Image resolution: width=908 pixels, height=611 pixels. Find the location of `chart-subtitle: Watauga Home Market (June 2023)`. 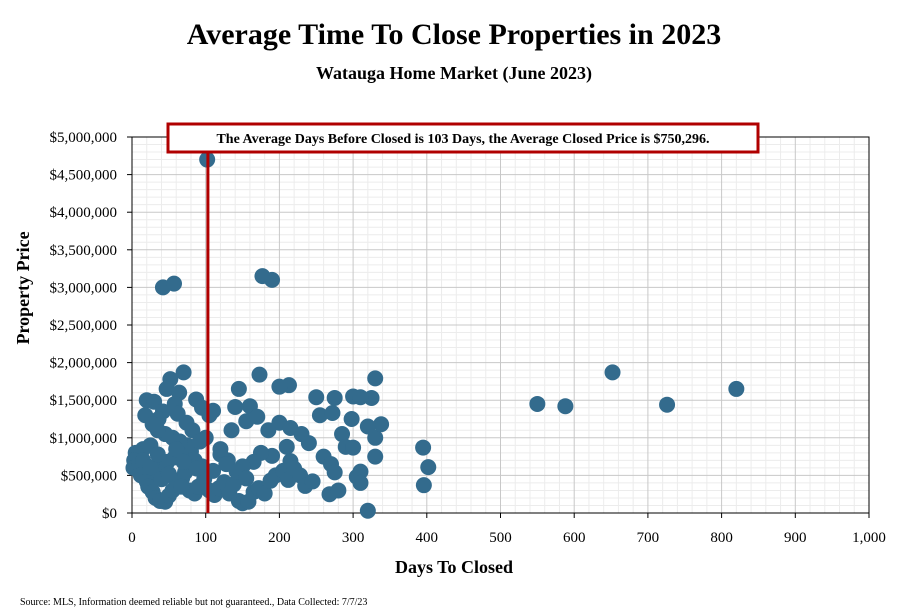

chart-subtitle: Watauga Home Market (June 2023) is located at coordinates (454, 73).